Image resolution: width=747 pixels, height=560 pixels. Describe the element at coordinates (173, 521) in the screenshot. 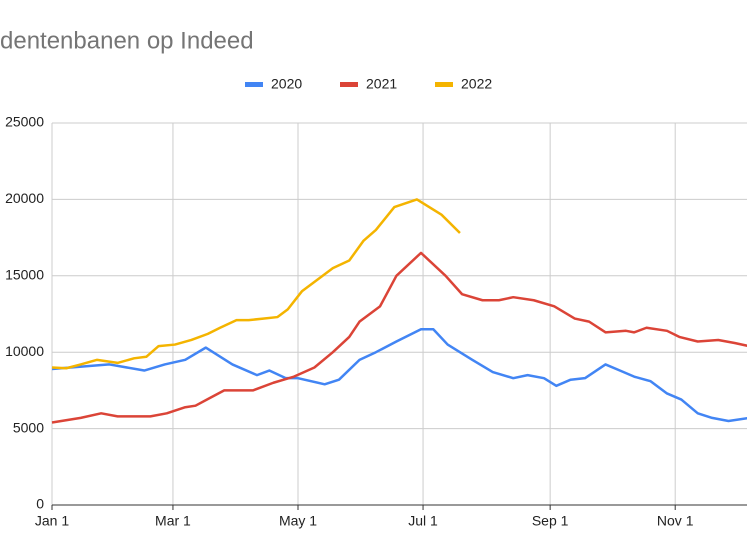

I see `x-tick-label: Mar 1` at that location.